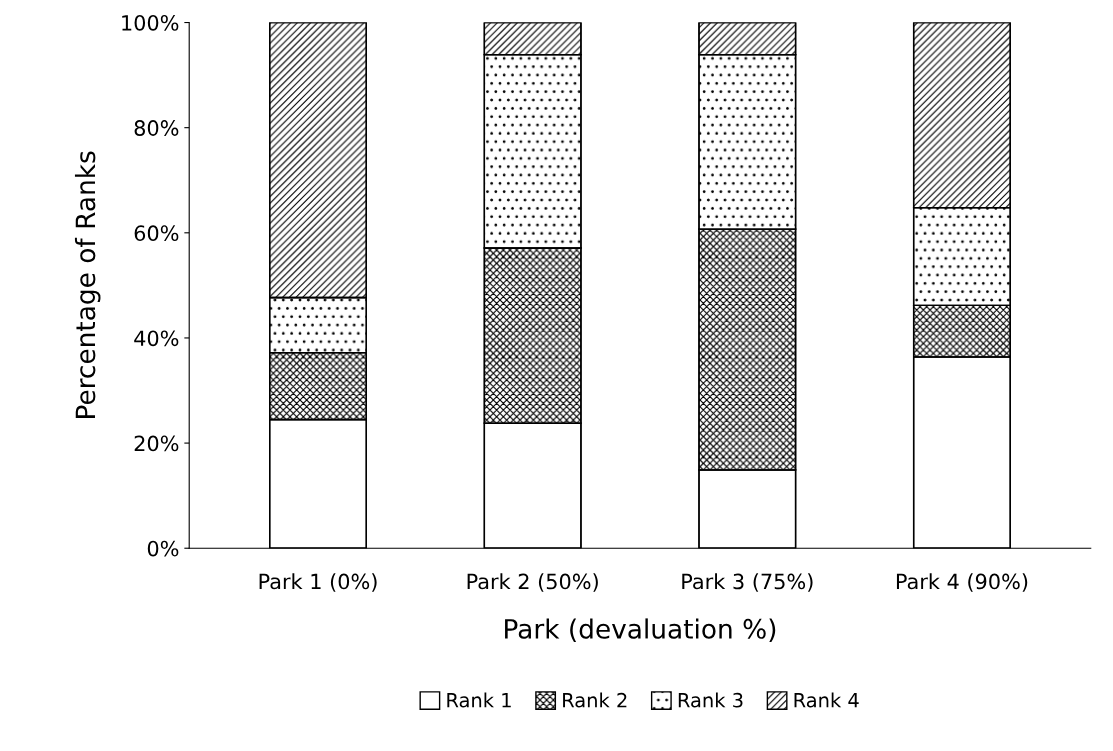 Image resolution: width=1113 pixels, height=751 pixels. What do you see at coordinates (479, 700) in the screenshot?
I see `legend-label: Rank 1` at bounding box center [479, 700].